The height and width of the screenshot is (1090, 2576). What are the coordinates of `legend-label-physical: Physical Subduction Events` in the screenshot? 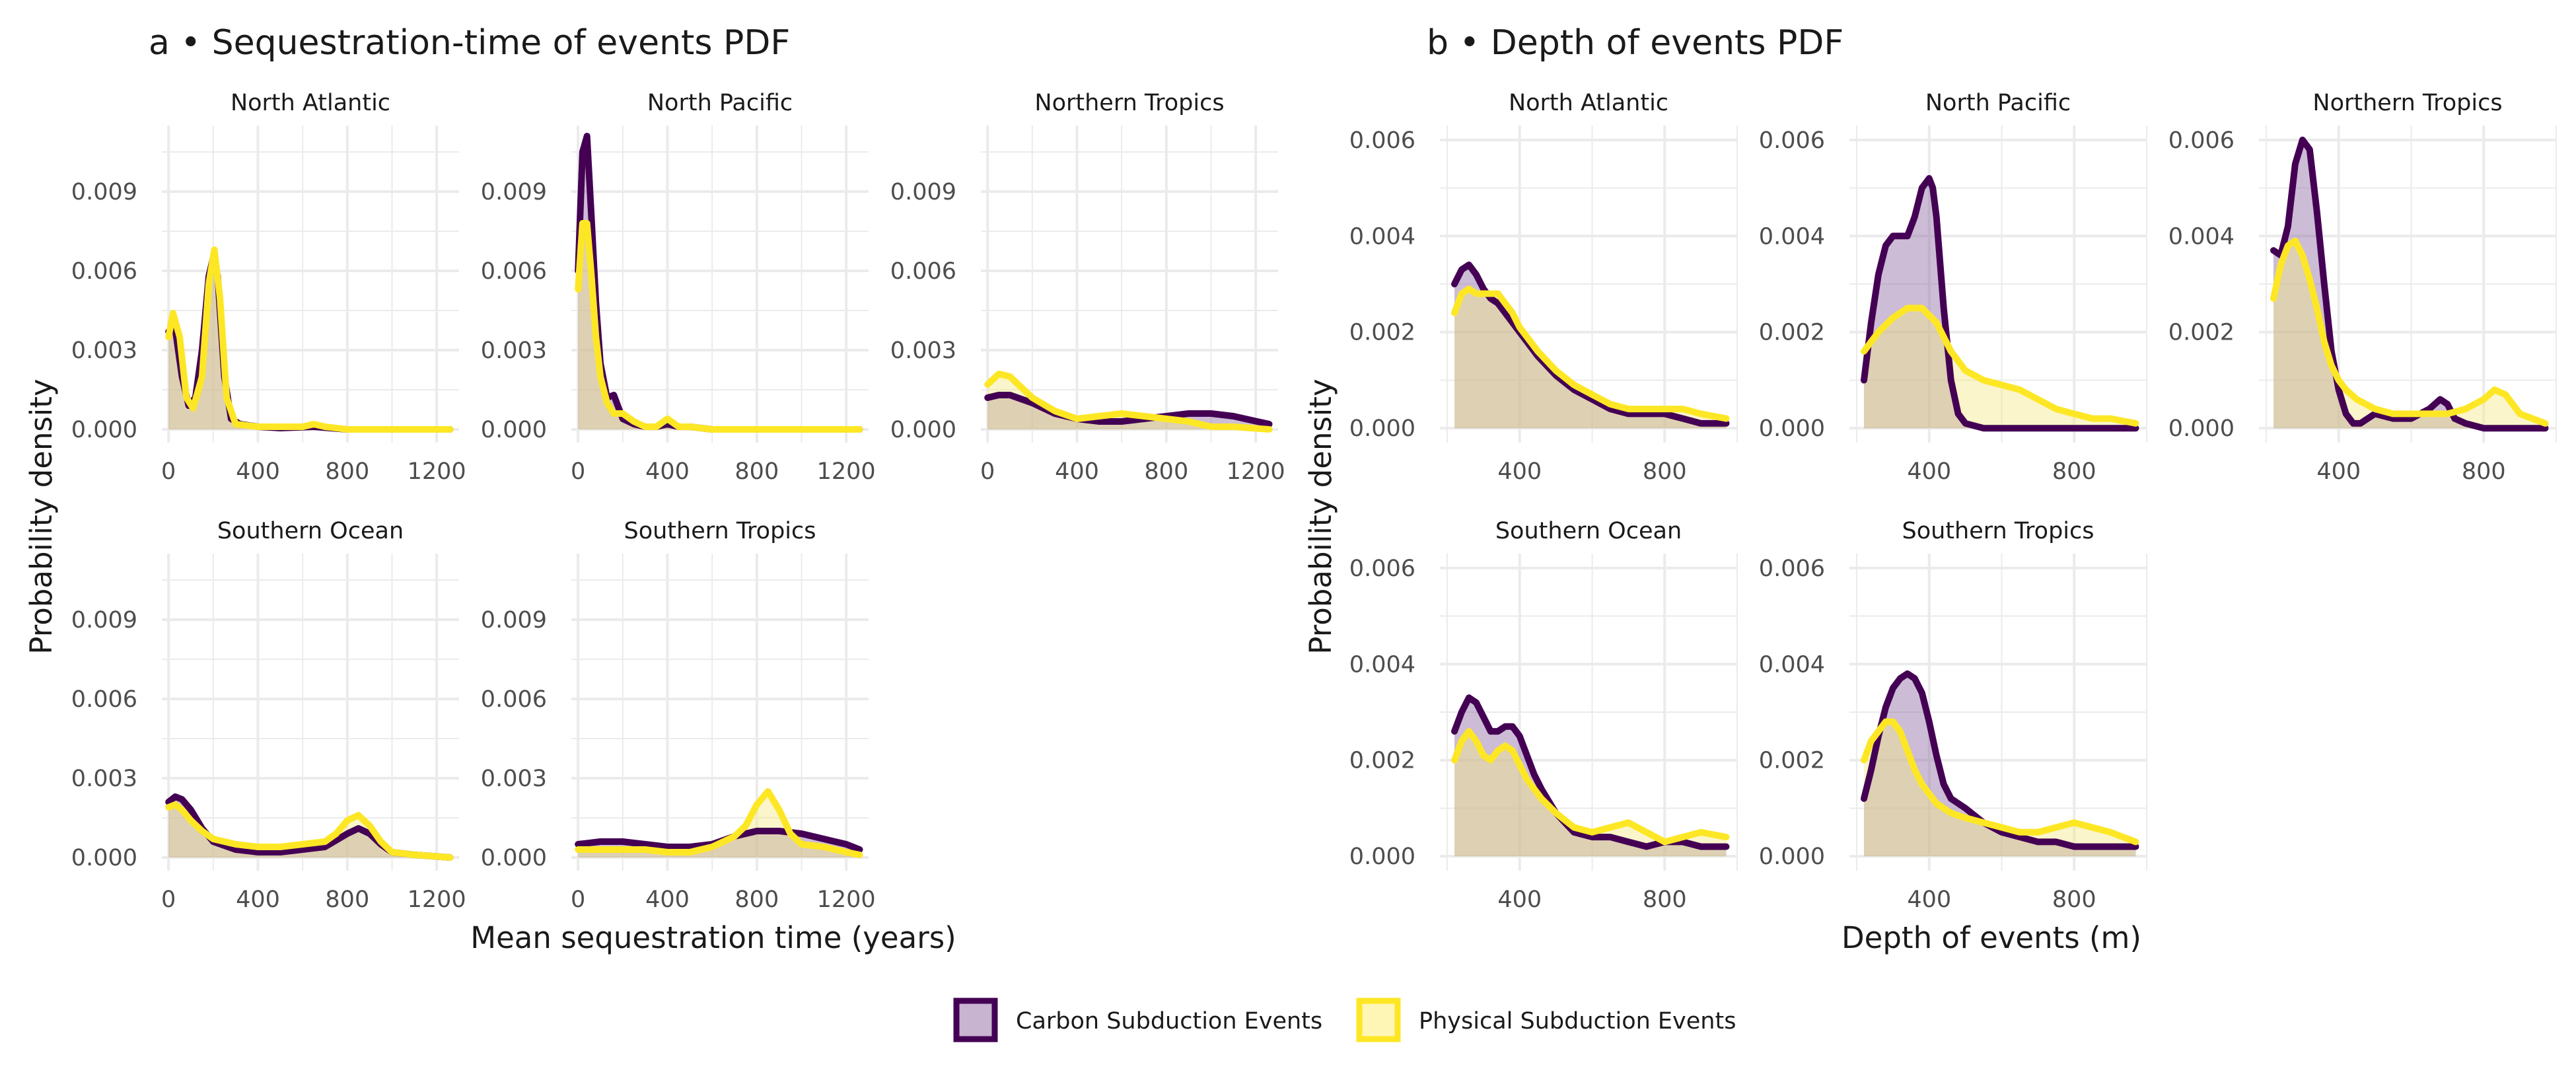 It's located at (1578, 1022).